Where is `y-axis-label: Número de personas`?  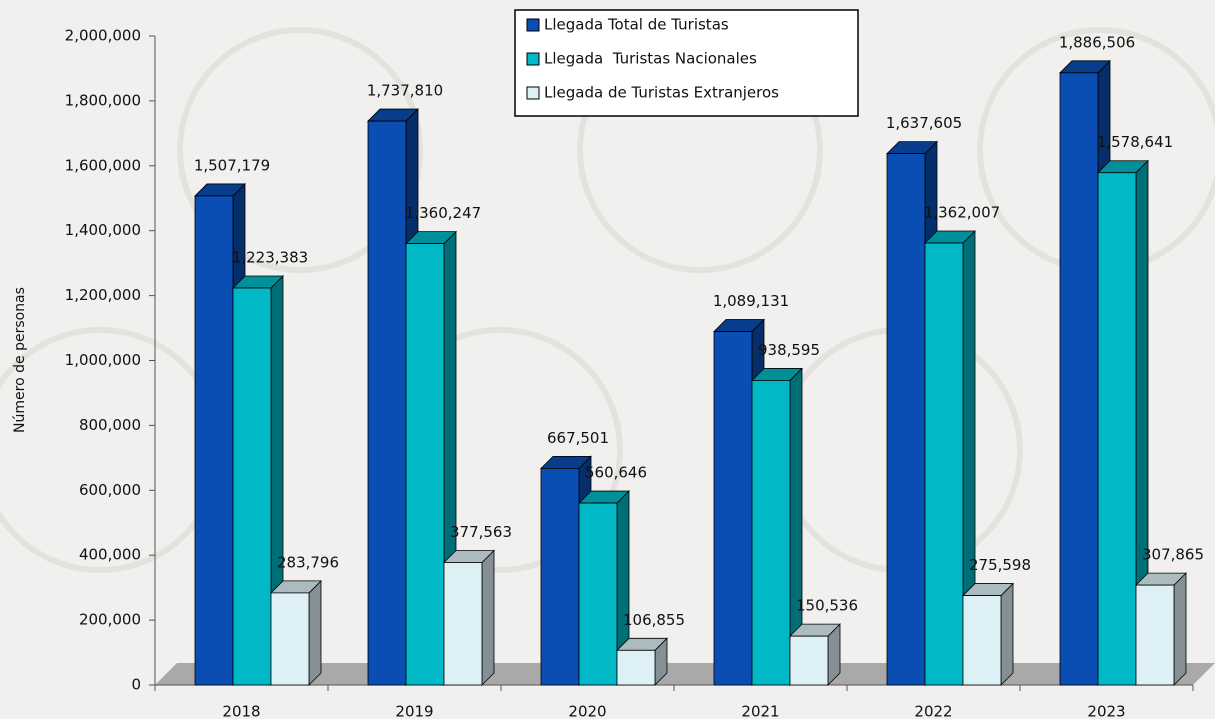 y-axis-label: Número de personas is located at coordinates (20, 360).